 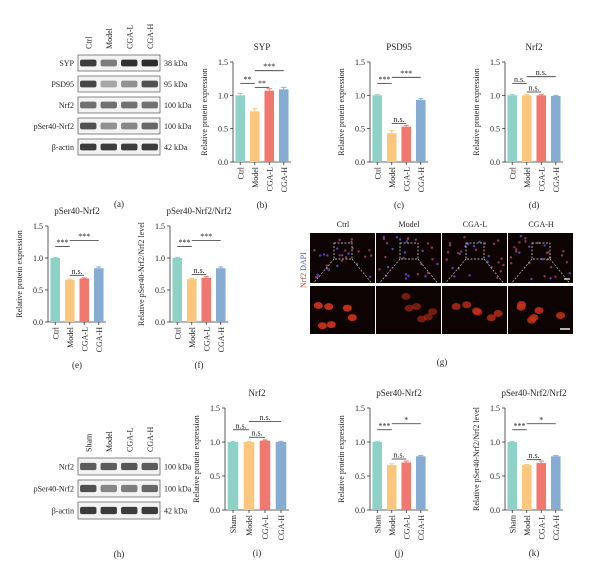 I want to click on lane-label: Sham, so click(x=88, y=442).